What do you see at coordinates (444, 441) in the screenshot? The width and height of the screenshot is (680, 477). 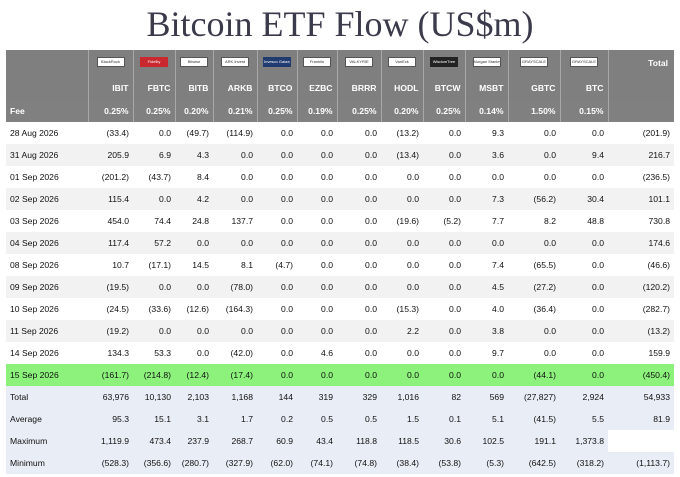 I see `stat-cell: 30.6` at bounding box center [444, 441].